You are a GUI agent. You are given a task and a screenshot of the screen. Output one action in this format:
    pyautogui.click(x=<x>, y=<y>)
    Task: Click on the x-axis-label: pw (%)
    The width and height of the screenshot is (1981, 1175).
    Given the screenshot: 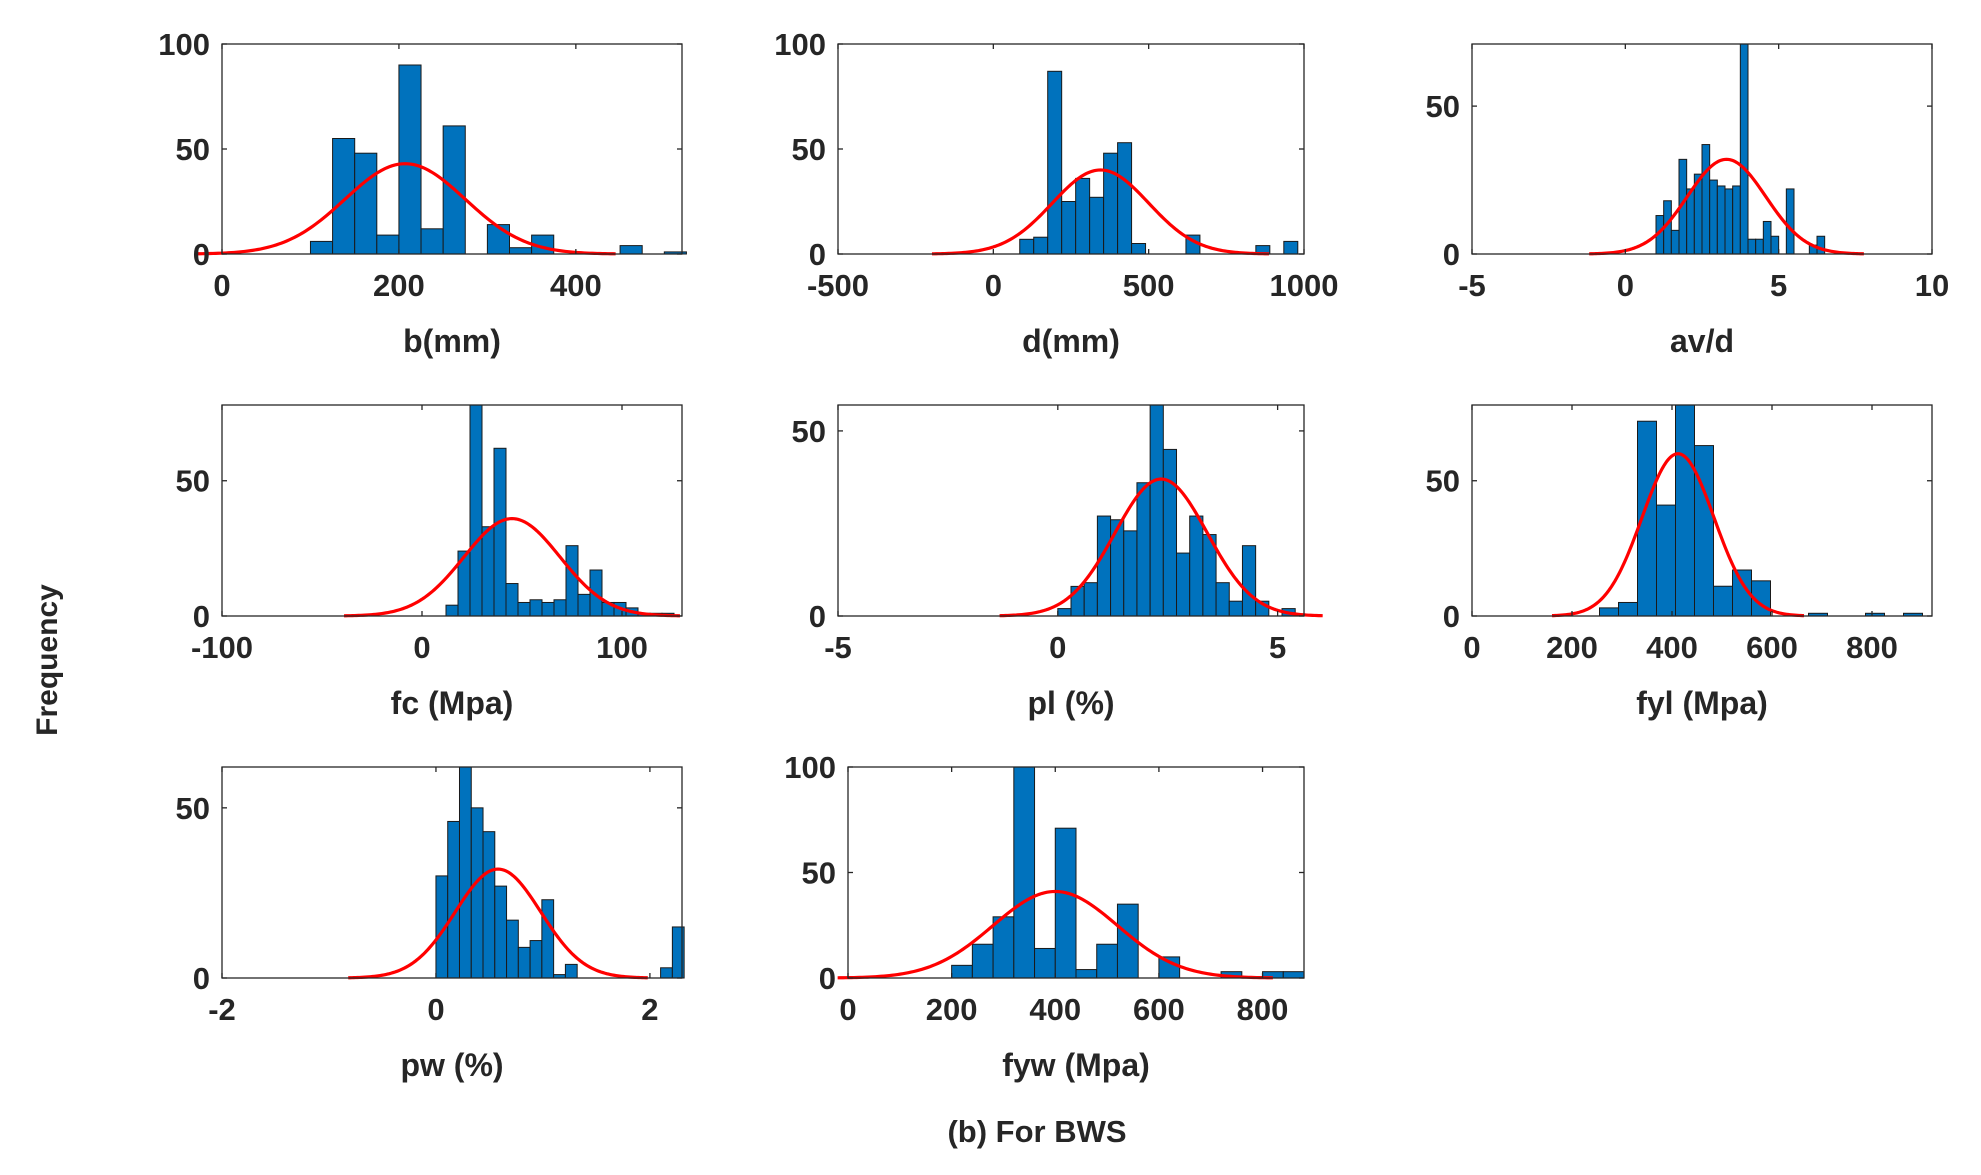 What is the action you would take?
    pyautogui.click(x=451, y=1065)
    